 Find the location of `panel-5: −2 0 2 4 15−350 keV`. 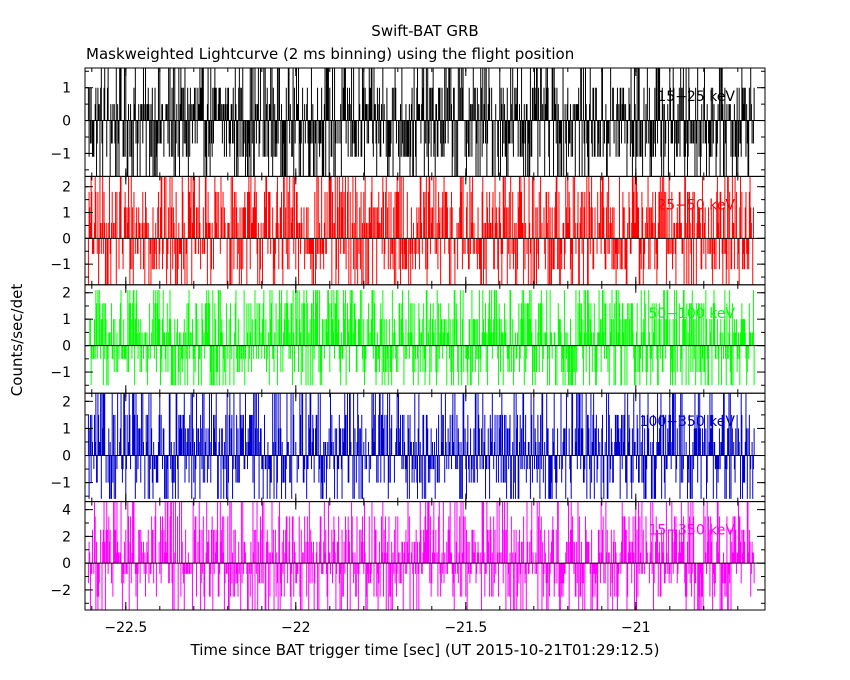

panel-5: −2 0 2 4 15−350 keV is located at coordinates (408, 556).